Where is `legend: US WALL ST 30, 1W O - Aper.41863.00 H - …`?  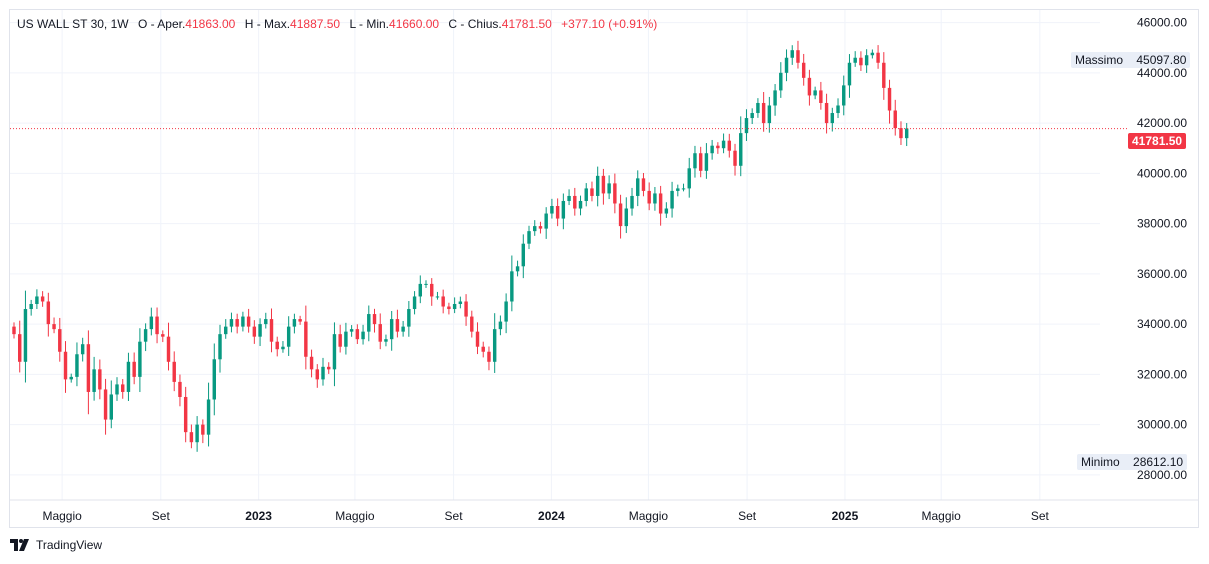 legend: US WALL ST 30, 1W O - Aper.41863.00 H - … is located at coordinates (337, 24).